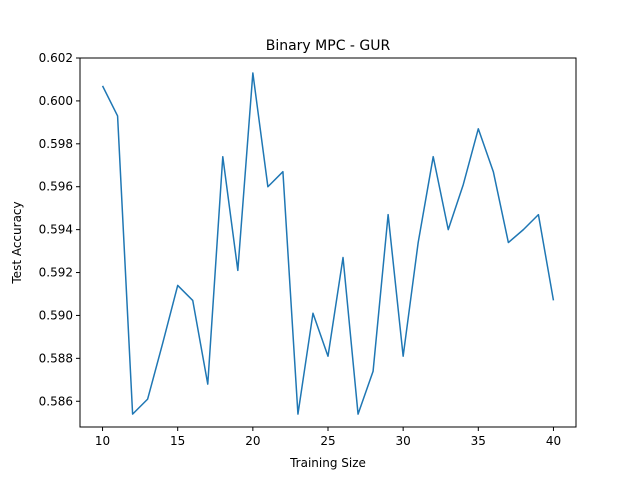  What do you see at coordinates (553, 441) in the screenshot?
I see `x-tick-label: 40` at bounding box center [553, 441].